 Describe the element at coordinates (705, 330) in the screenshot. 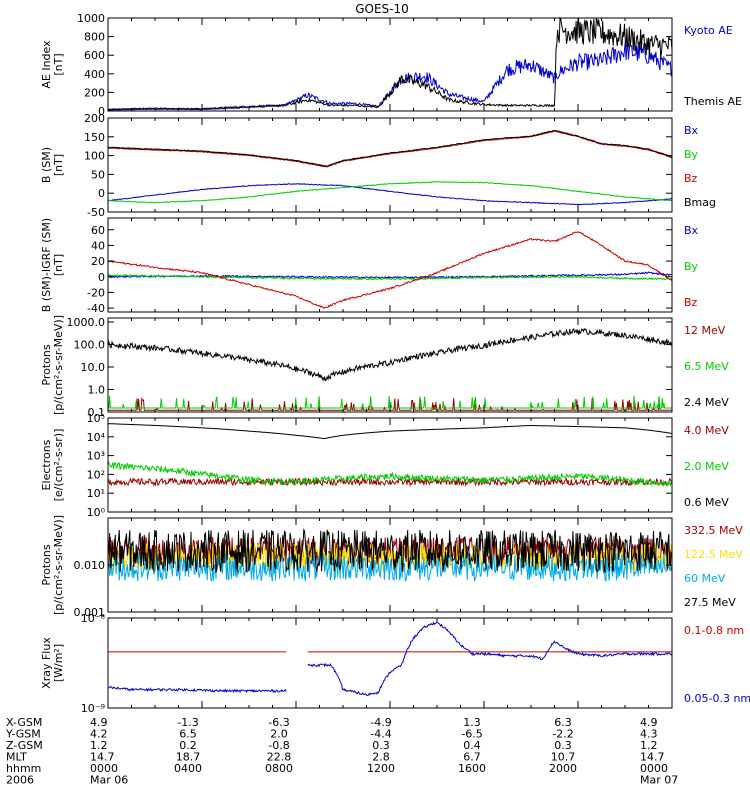

I see `legend-entry: 12 MeV` at that location.